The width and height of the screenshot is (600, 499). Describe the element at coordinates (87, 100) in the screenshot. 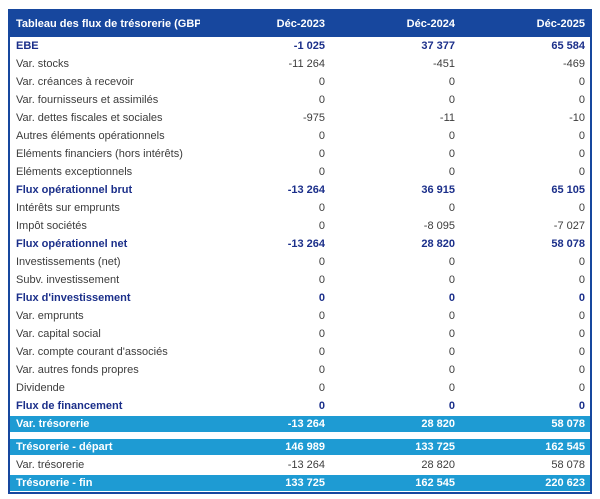

I see `row-label: Var. fournisseurs et assimilés` at that location.